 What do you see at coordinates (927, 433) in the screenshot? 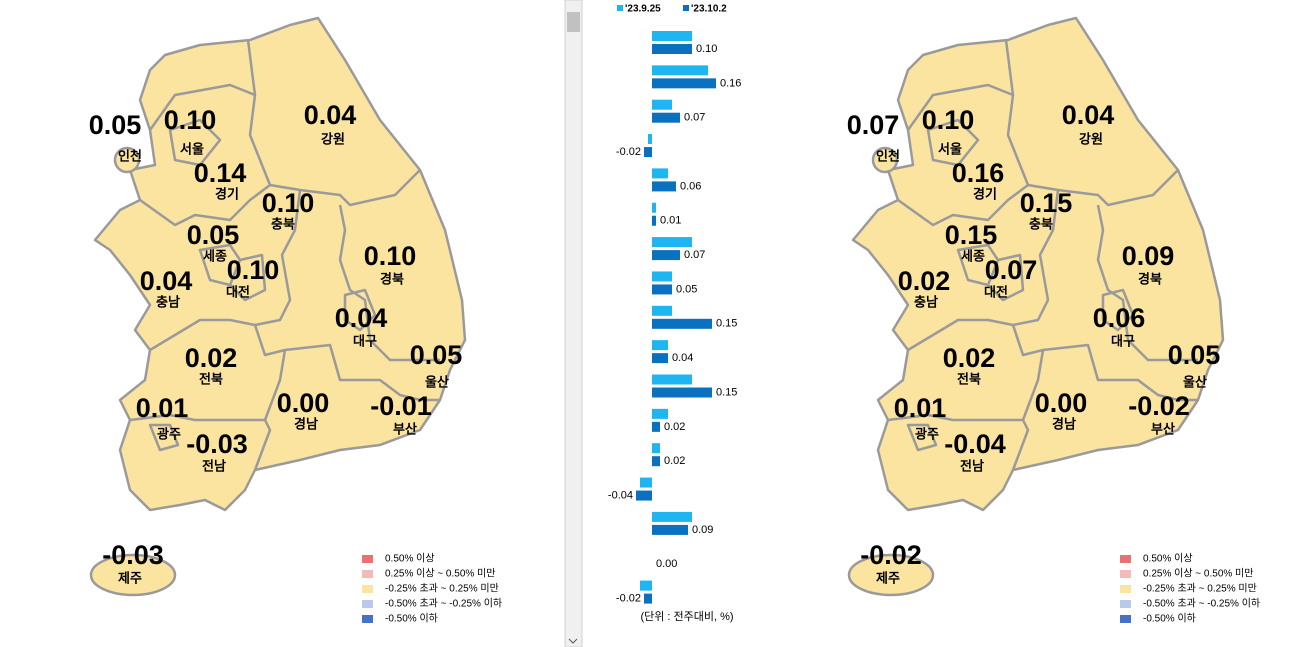
I see `region-name: 광주` at bounding box center [927, 433].